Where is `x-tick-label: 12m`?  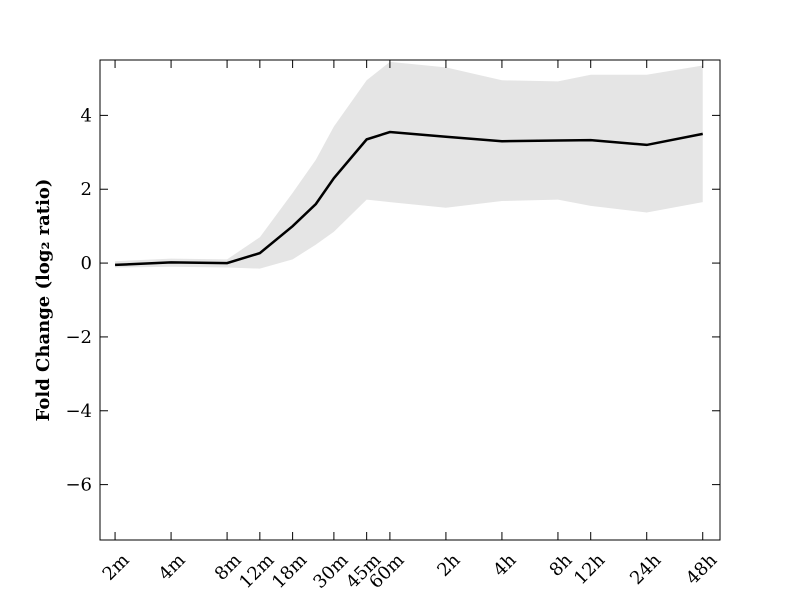
x-tick-label: 12m is located at coordinates (256, 571).